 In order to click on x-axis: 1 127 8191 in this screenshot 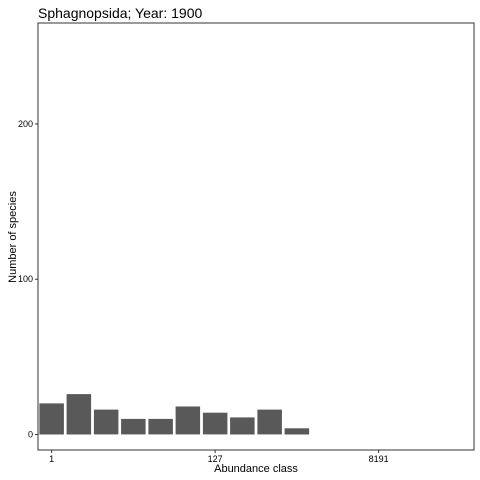, I will do `click(219, 457)`.